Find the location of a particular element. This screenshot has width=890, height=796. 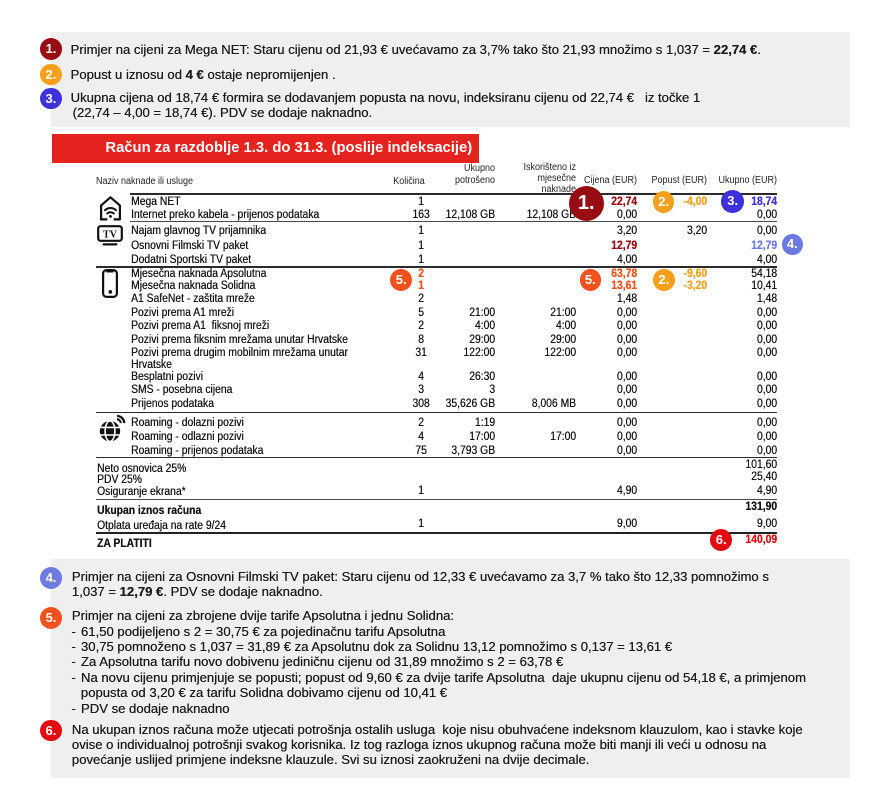

svg-text: TV is located at coordinates (110, 235).